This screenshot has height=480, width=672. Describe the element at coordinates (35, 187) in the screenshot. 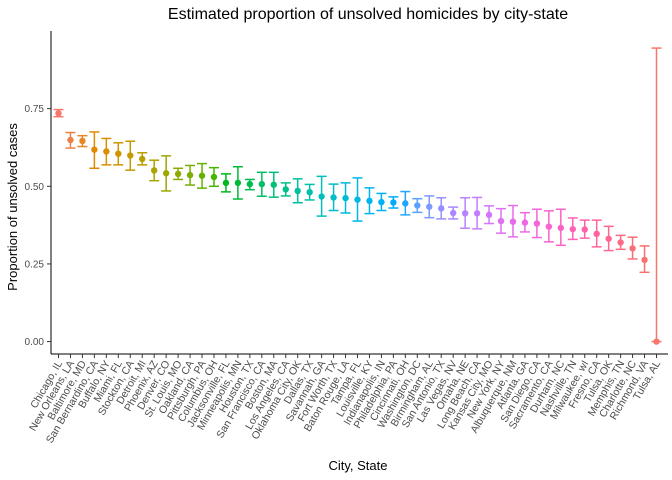

I see `y-tick-label: 0.50` at that location.